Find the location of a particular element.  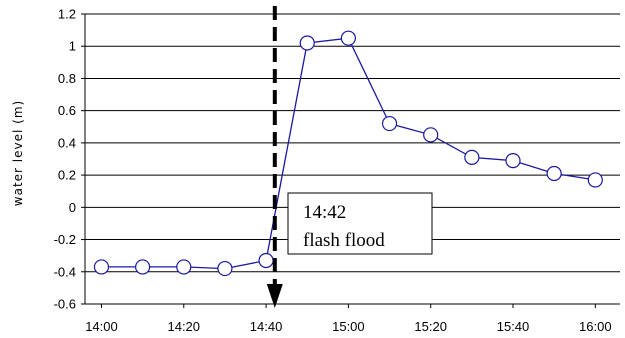

y-tick-label: 0 is located at coordinates (72, 207).